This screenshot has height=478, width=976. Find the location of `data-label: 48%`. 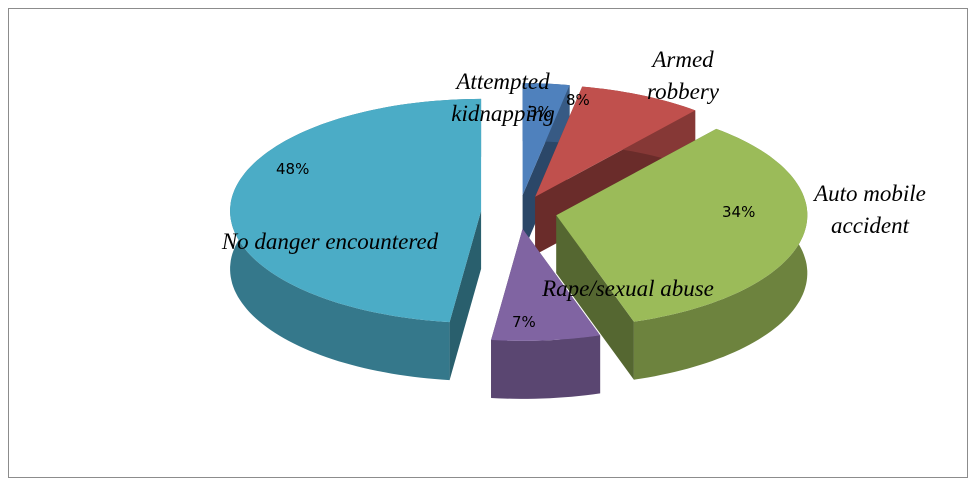

data-label: 48% is located at coordinates (293, 169).